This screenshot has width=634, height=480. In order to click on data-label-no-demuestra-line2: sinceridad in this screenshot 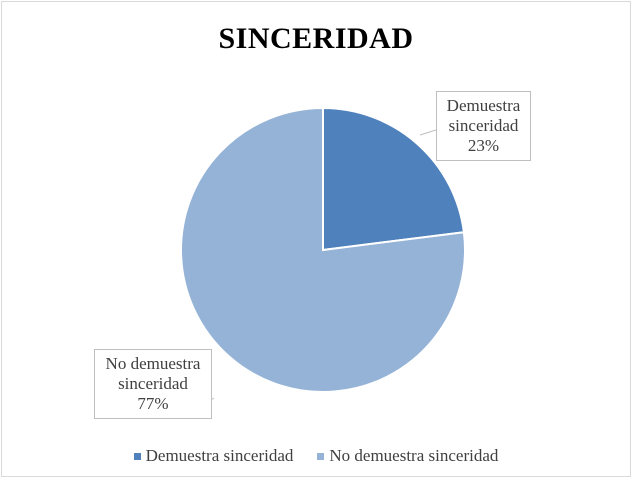, I will do `click(153, 383)`.